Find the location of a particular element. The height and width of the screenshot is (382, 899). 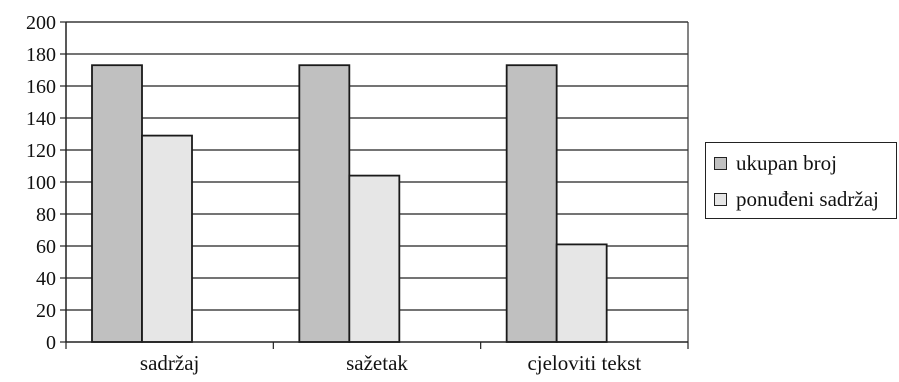

y-tick-label: 140 is located at coordinates (41, 119).